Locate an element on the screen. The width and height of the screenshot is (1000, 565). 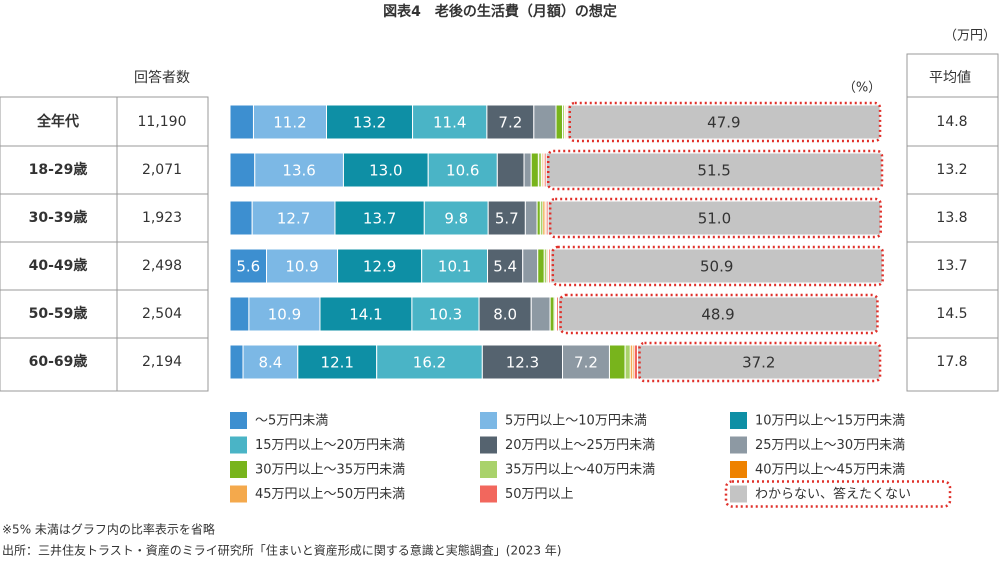
average-value: 13.8 is located at coordinates (951, 218).